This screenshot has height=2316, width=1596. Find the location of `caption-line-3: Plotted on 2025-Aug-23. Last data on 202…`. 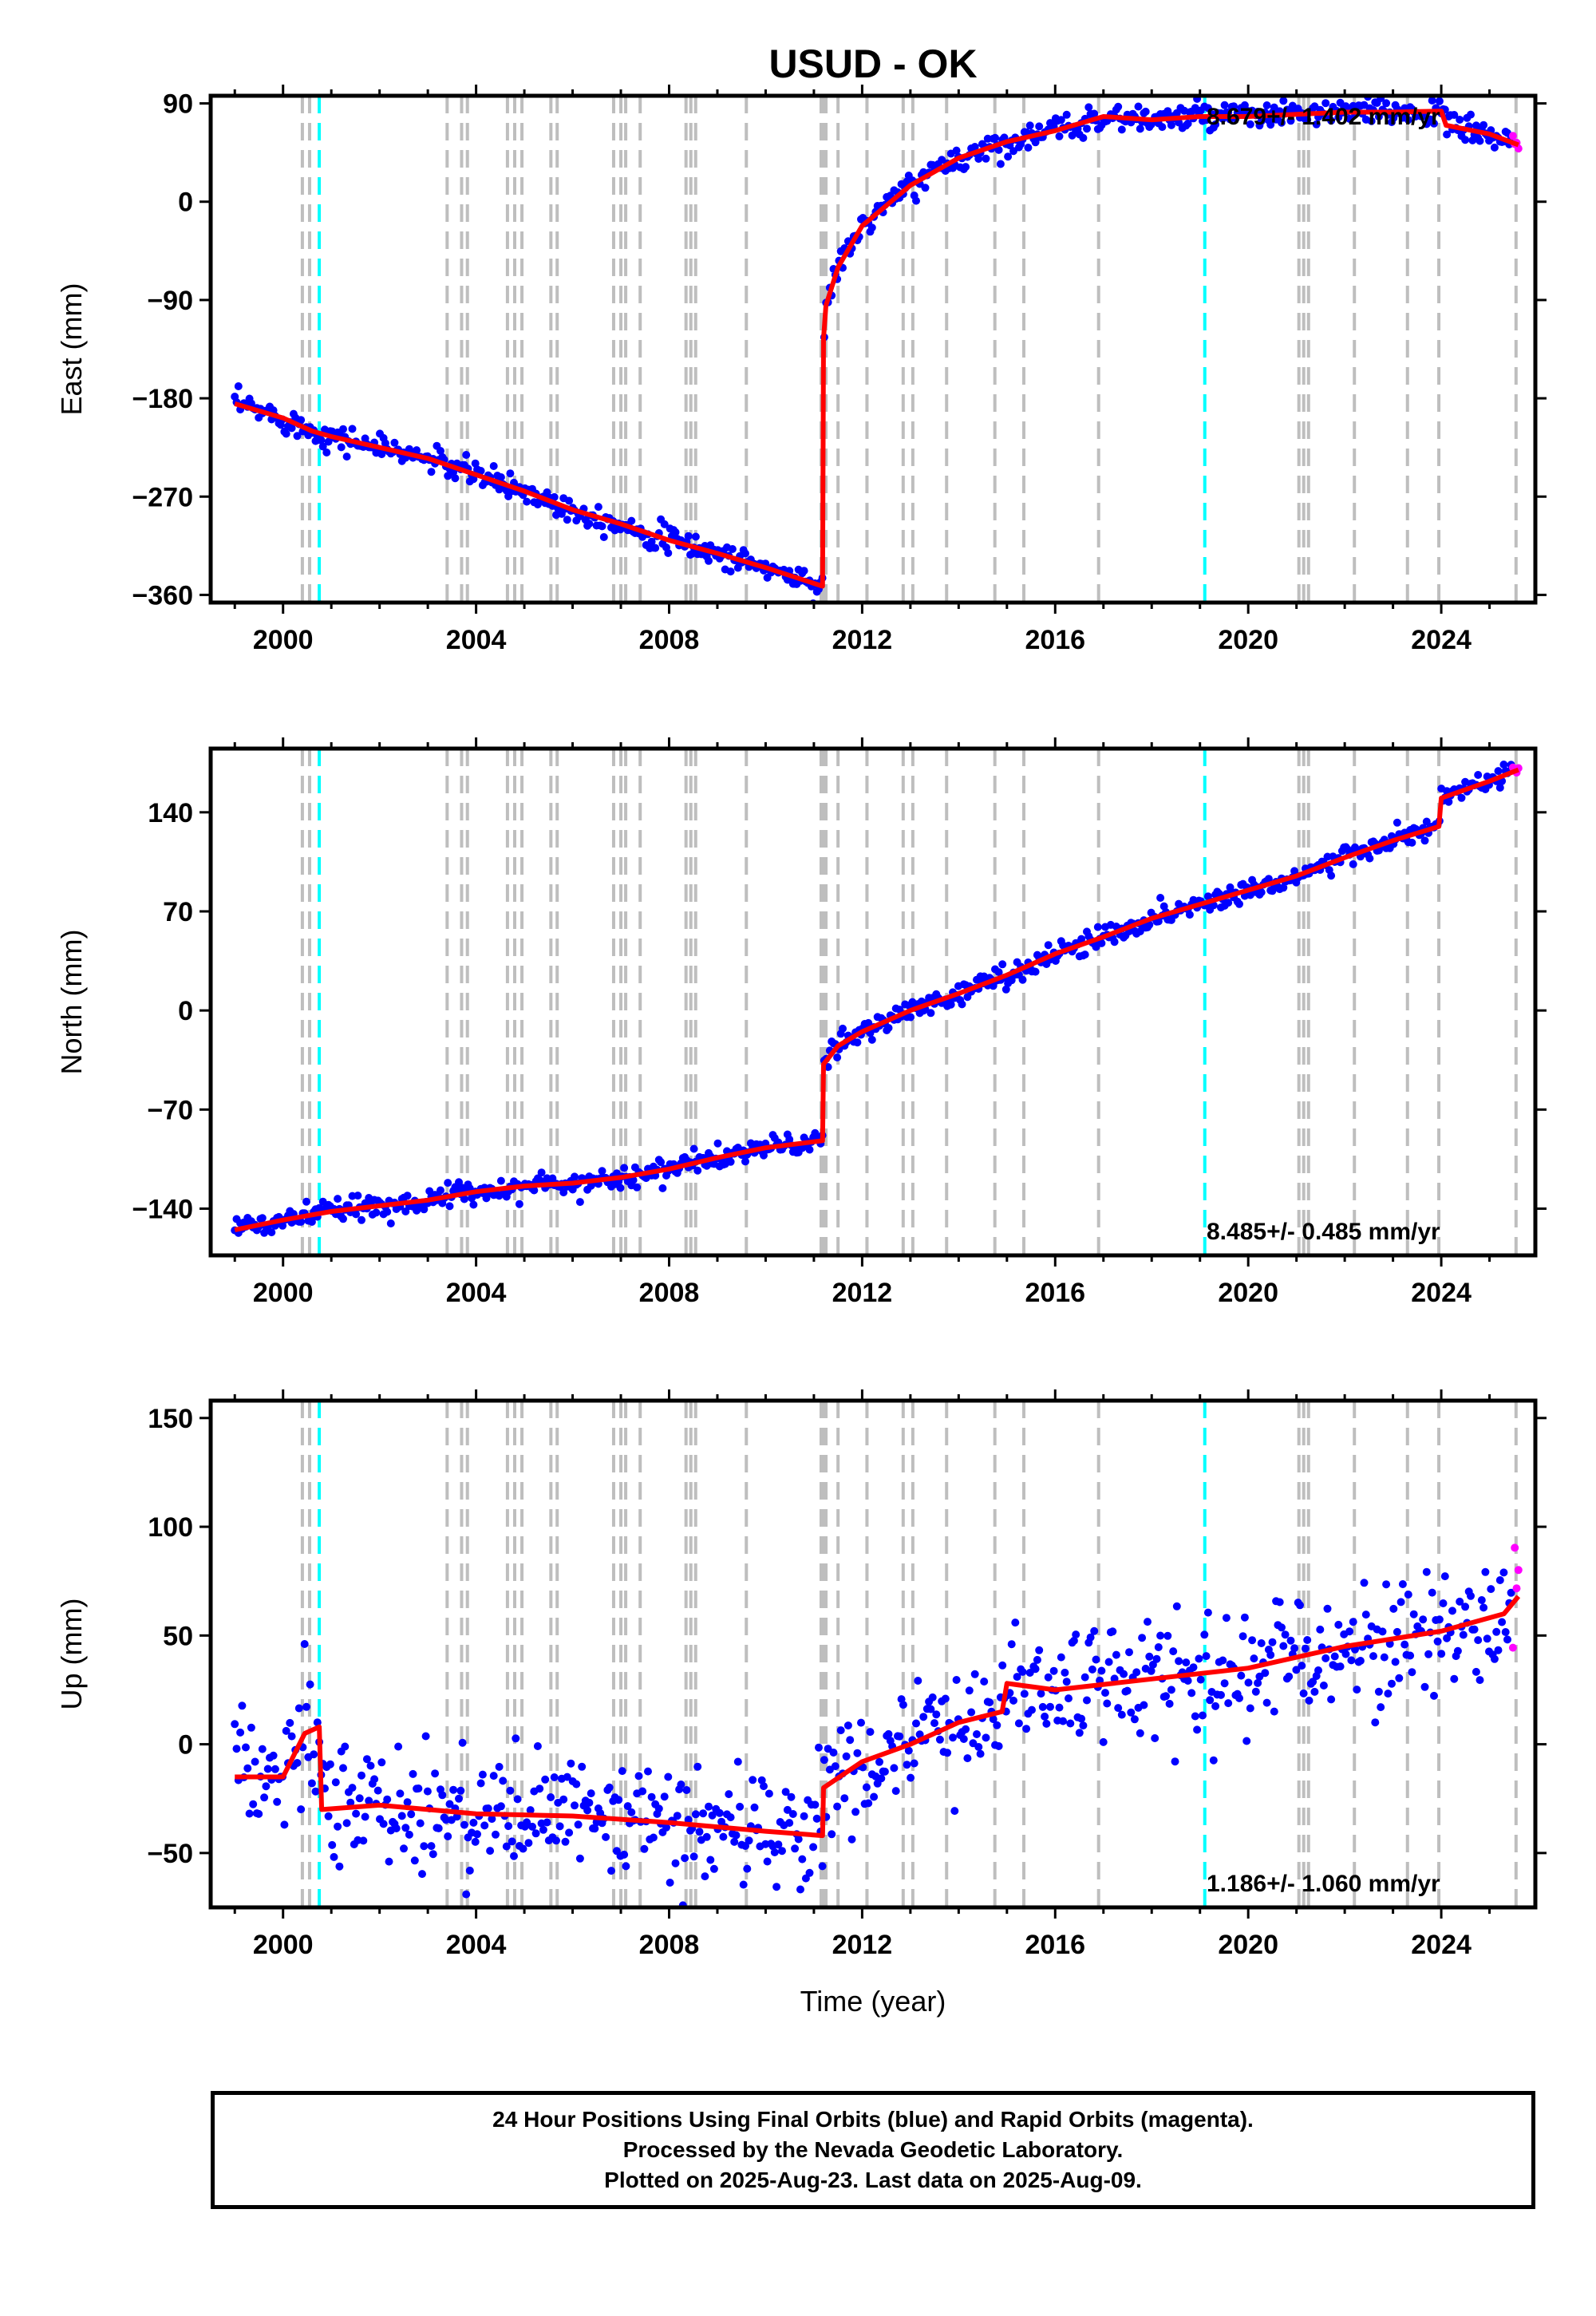

caption-line-3: Plotted on 2025-Aug-23. Last data on 202… is located at coordinates (873, 2180).